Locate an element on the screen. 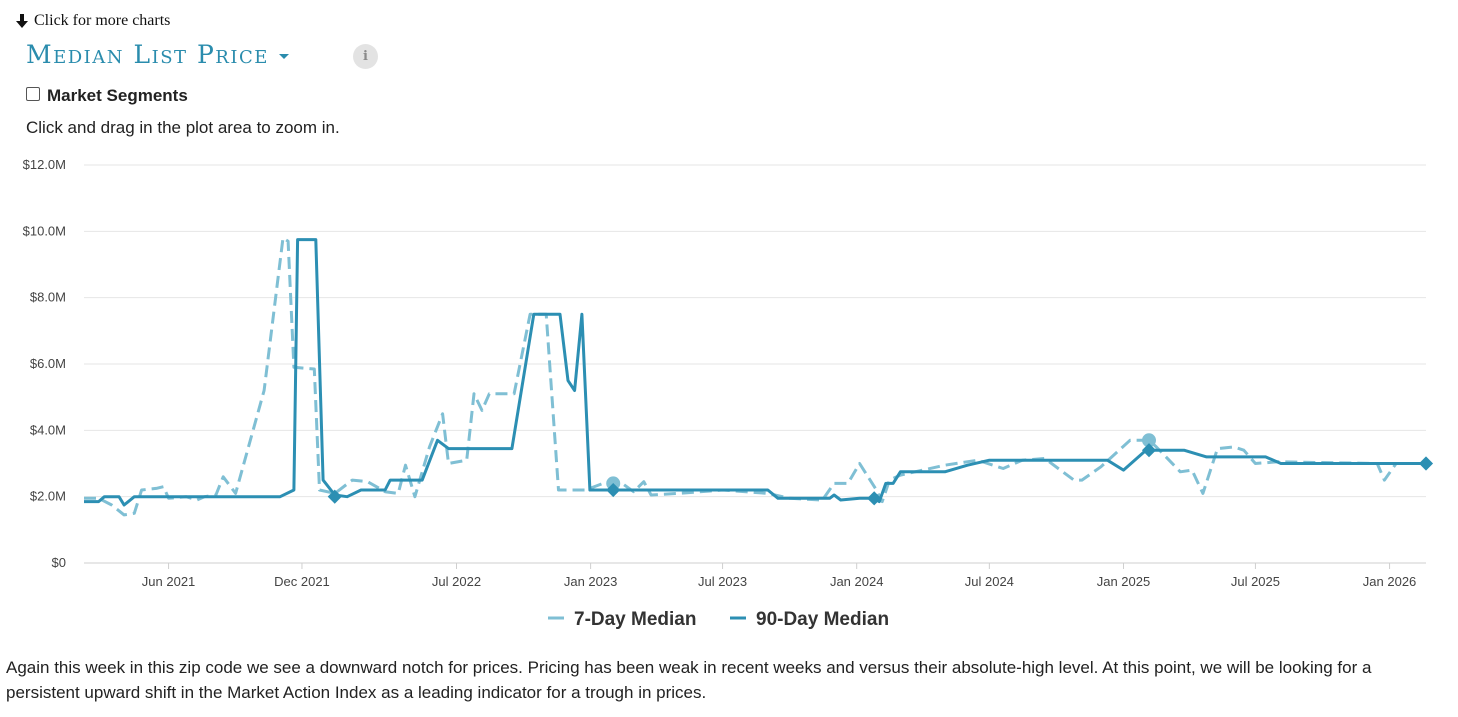 The width and height of the screenshot is (1458, 717). x-tick-label: Jan 2026 is located at coordinates (1390, 581).